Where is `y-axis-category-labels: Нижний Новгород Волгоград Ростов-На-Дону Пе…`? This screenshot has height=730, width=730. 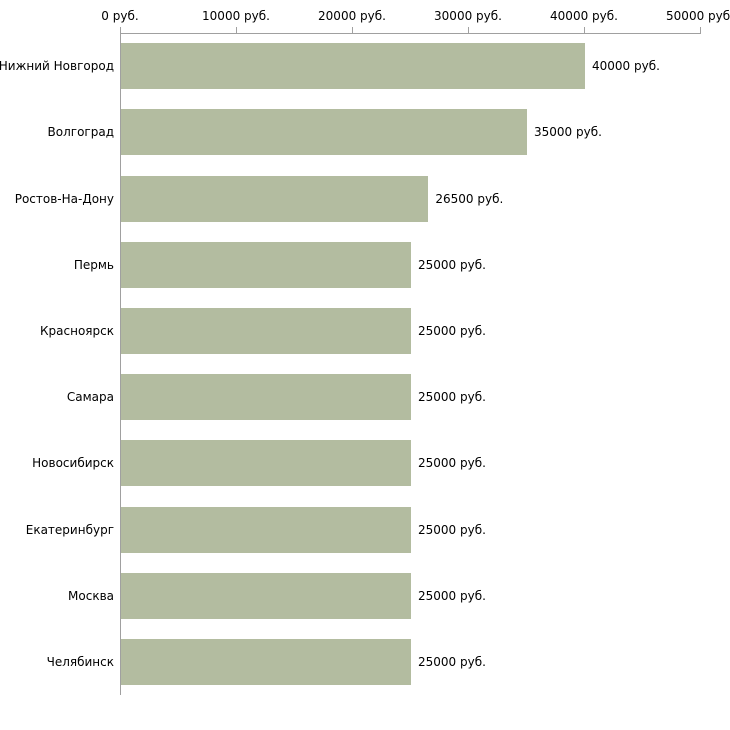
y-axis-category-labels: Нижний Новгород Волгоград Ростов-На-Дону Пе… is located at coordinates (58, 364).